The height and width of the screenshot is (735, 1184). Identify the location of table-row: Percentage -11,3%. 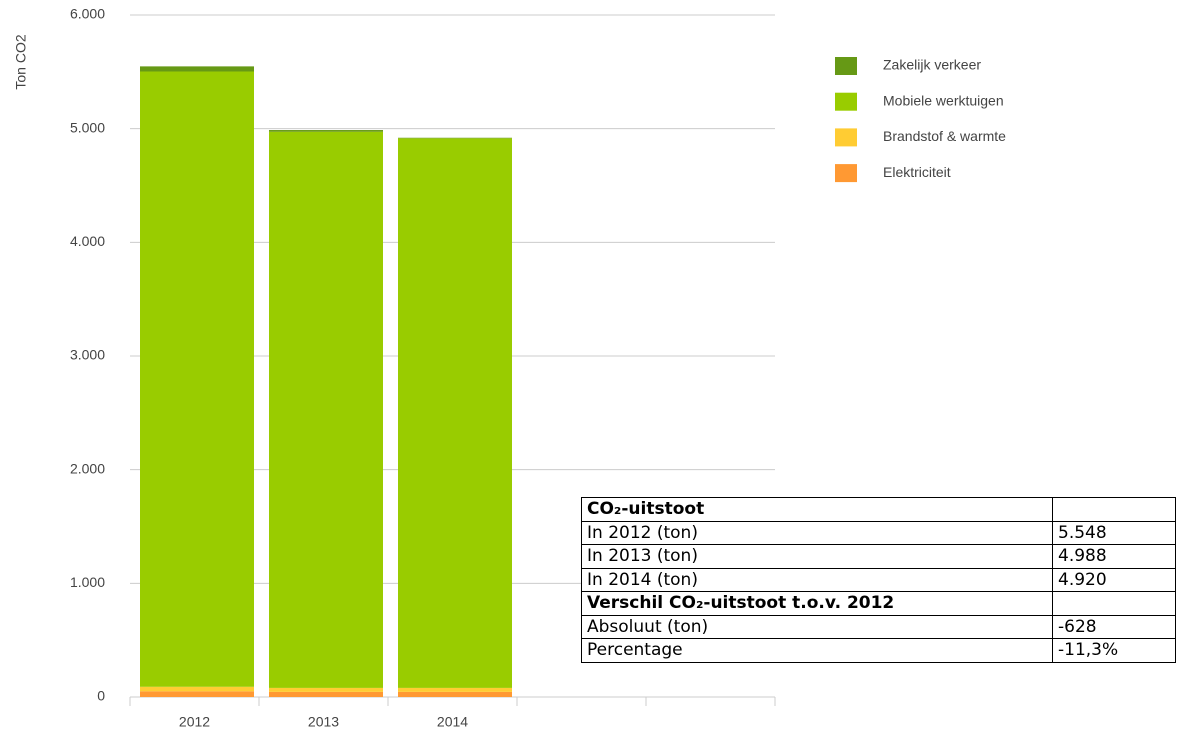
(878, 650).